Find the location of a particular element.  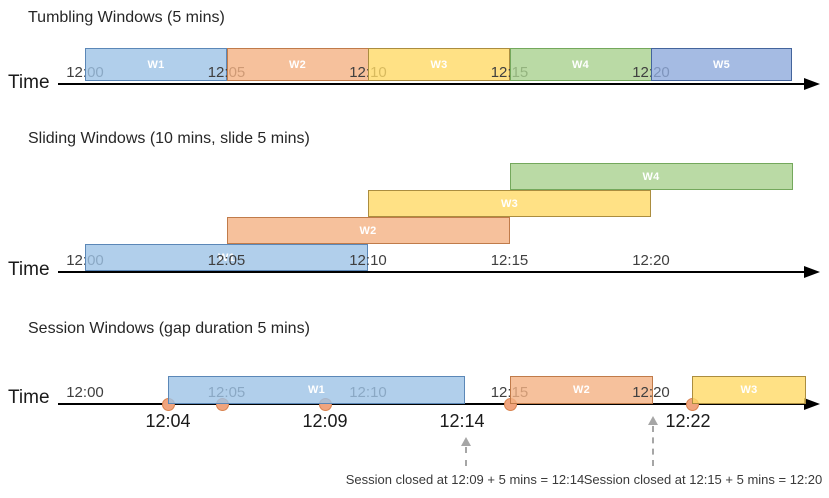

window-box: W5 is located at coordinates (721, 64).